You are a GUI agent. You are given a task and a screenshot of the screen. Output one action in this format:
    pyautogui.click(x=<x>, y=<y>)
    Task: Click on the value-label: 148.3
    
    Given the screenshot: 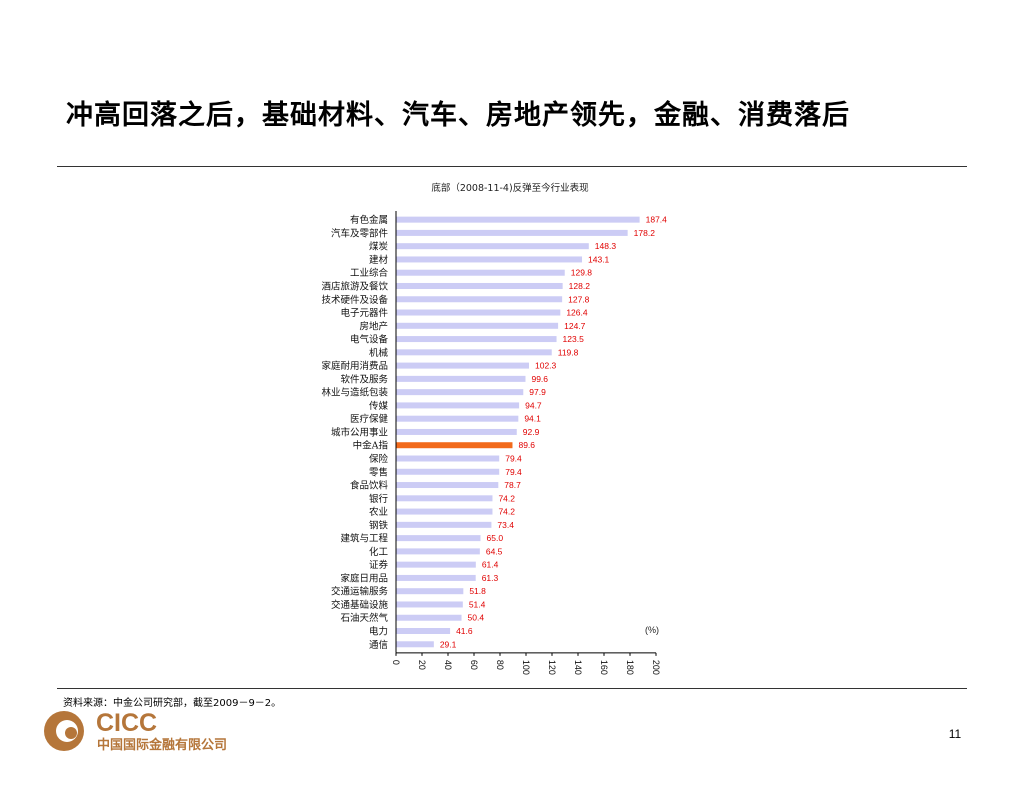 What is the action you would take?
    pyautogui.click(x=606, y=246)
    